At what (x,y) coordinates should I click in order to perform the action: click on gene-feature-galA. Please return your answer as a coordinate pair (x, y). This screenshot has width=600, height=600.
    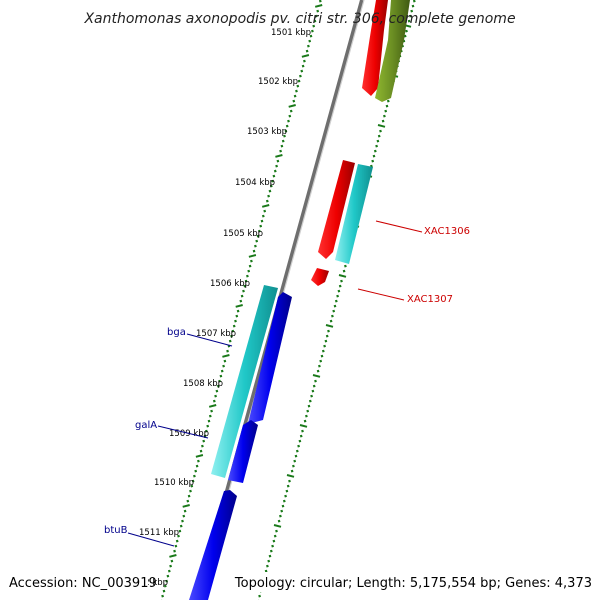
    Looking at the image, I should click on (243, 451).